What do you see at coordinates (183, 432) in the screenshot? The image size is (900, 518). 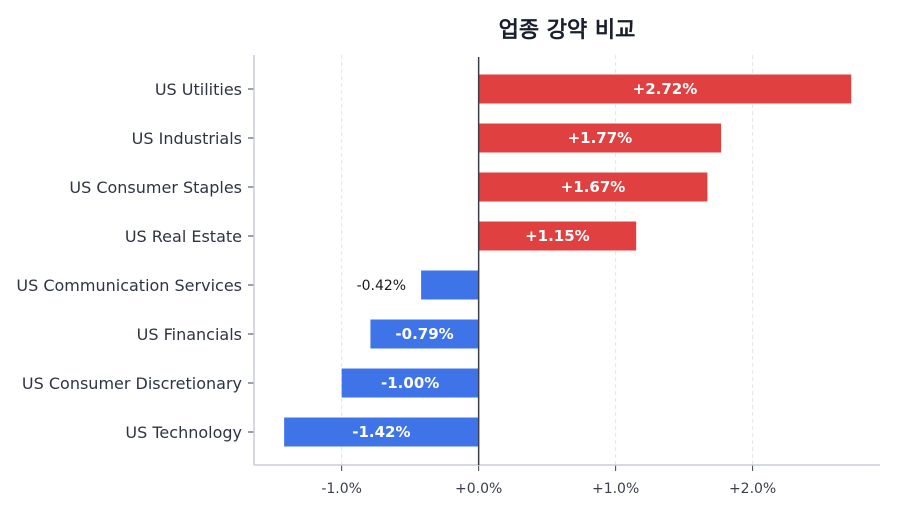 I see `category-label: US Technology` at bounding box center [183, 432].